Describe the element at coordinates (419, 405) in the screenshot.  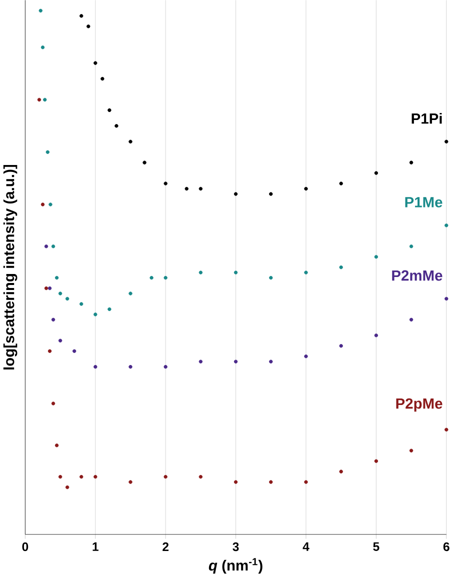
I see `series-label: P2pMe` at that location.